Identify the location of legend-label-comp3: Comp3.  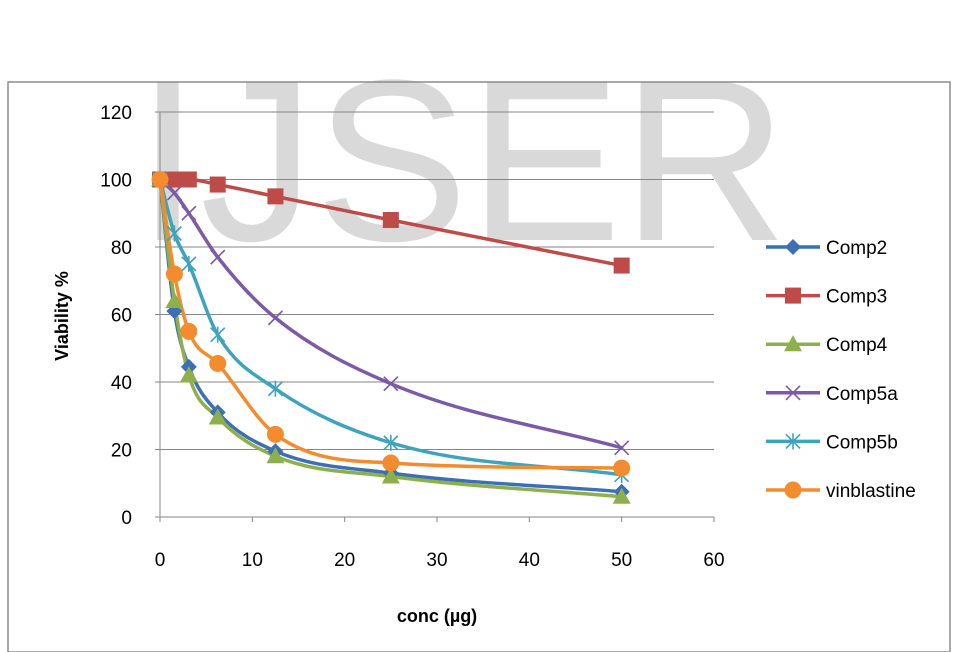
(856, 297).